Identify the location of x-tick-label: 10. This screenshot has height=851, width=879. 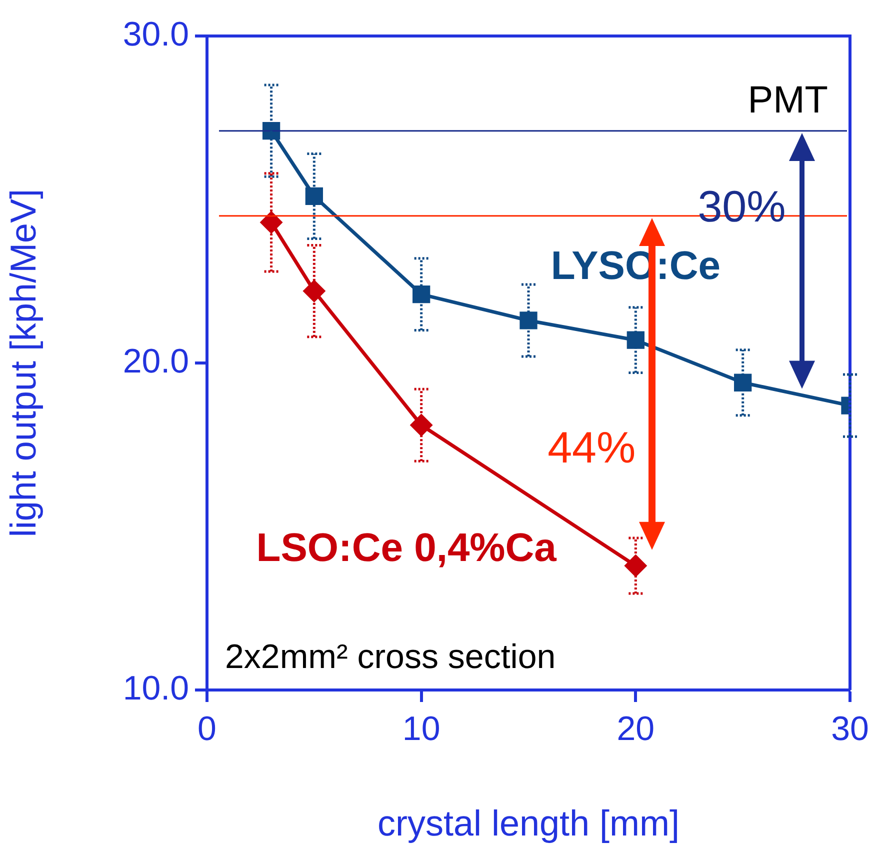
(421, 729).